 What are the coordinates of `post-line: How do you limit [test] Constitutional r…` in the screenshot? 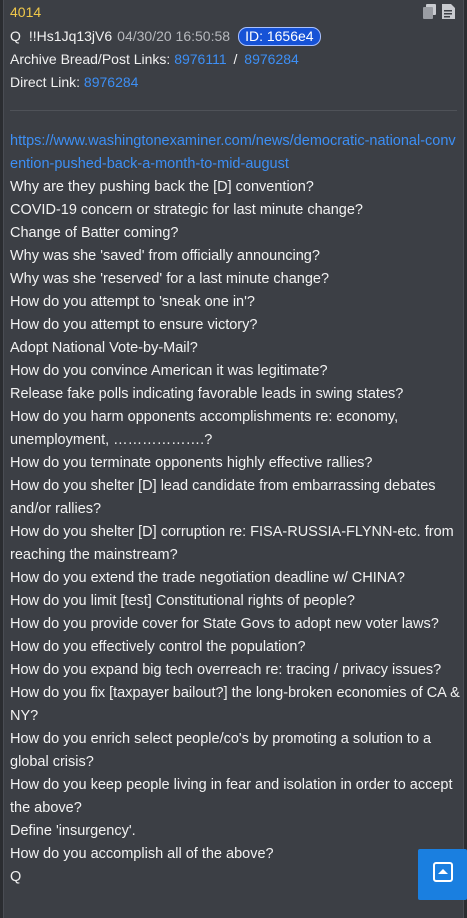 It's located at (182, 601).